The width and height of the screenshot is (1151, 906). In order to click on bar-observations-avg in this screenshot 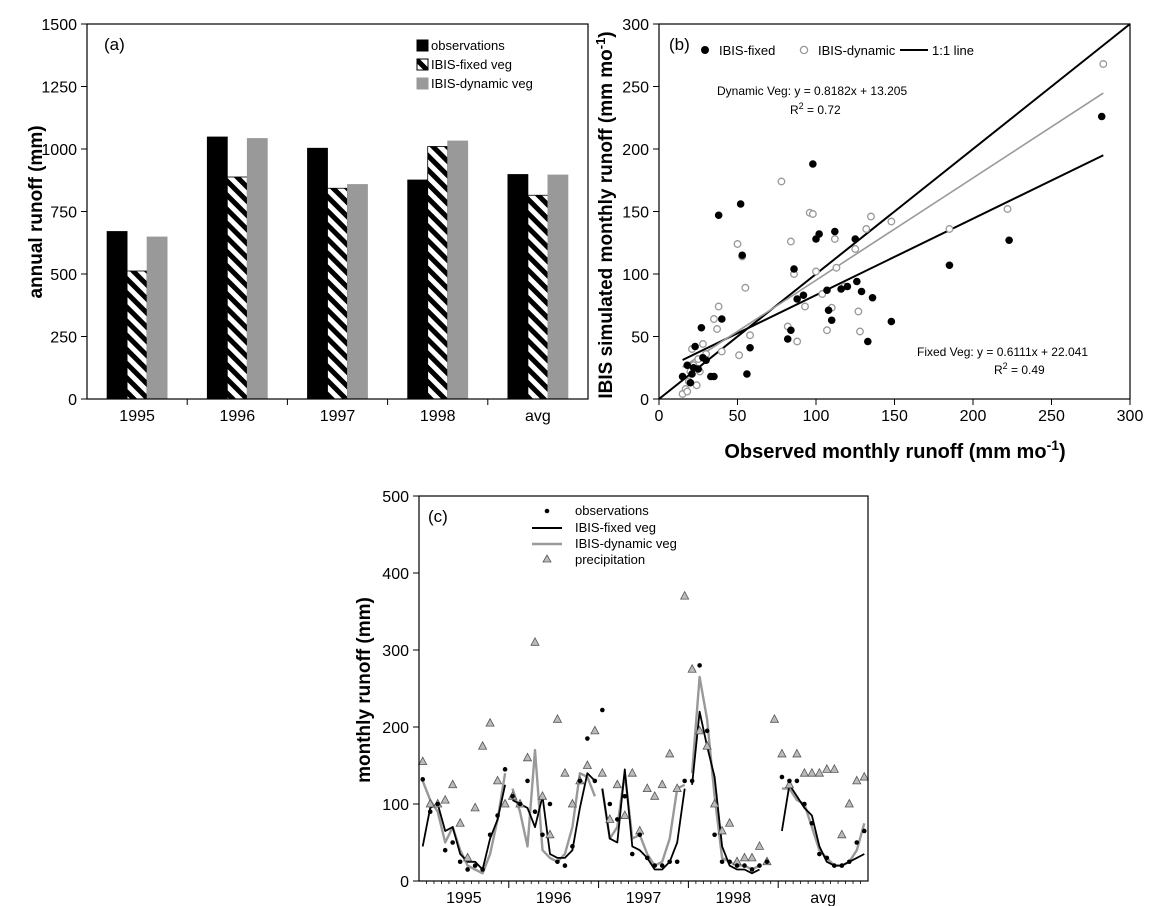, I will do `click(518, 287)`.